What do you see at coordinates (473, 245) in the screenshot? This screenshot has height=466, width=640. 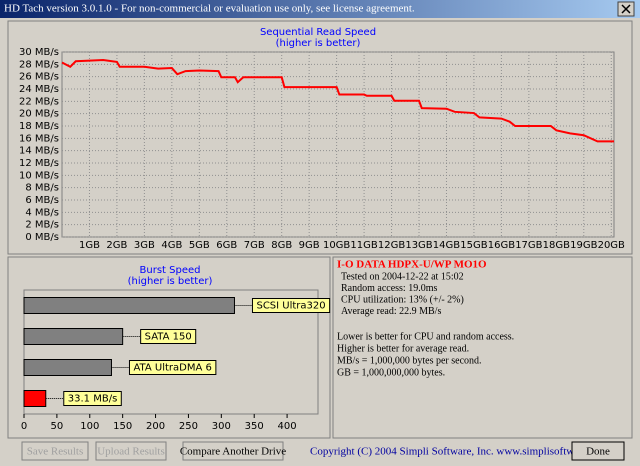 I see `x-tick-label: 15GB` at bounding box center [473, 245].